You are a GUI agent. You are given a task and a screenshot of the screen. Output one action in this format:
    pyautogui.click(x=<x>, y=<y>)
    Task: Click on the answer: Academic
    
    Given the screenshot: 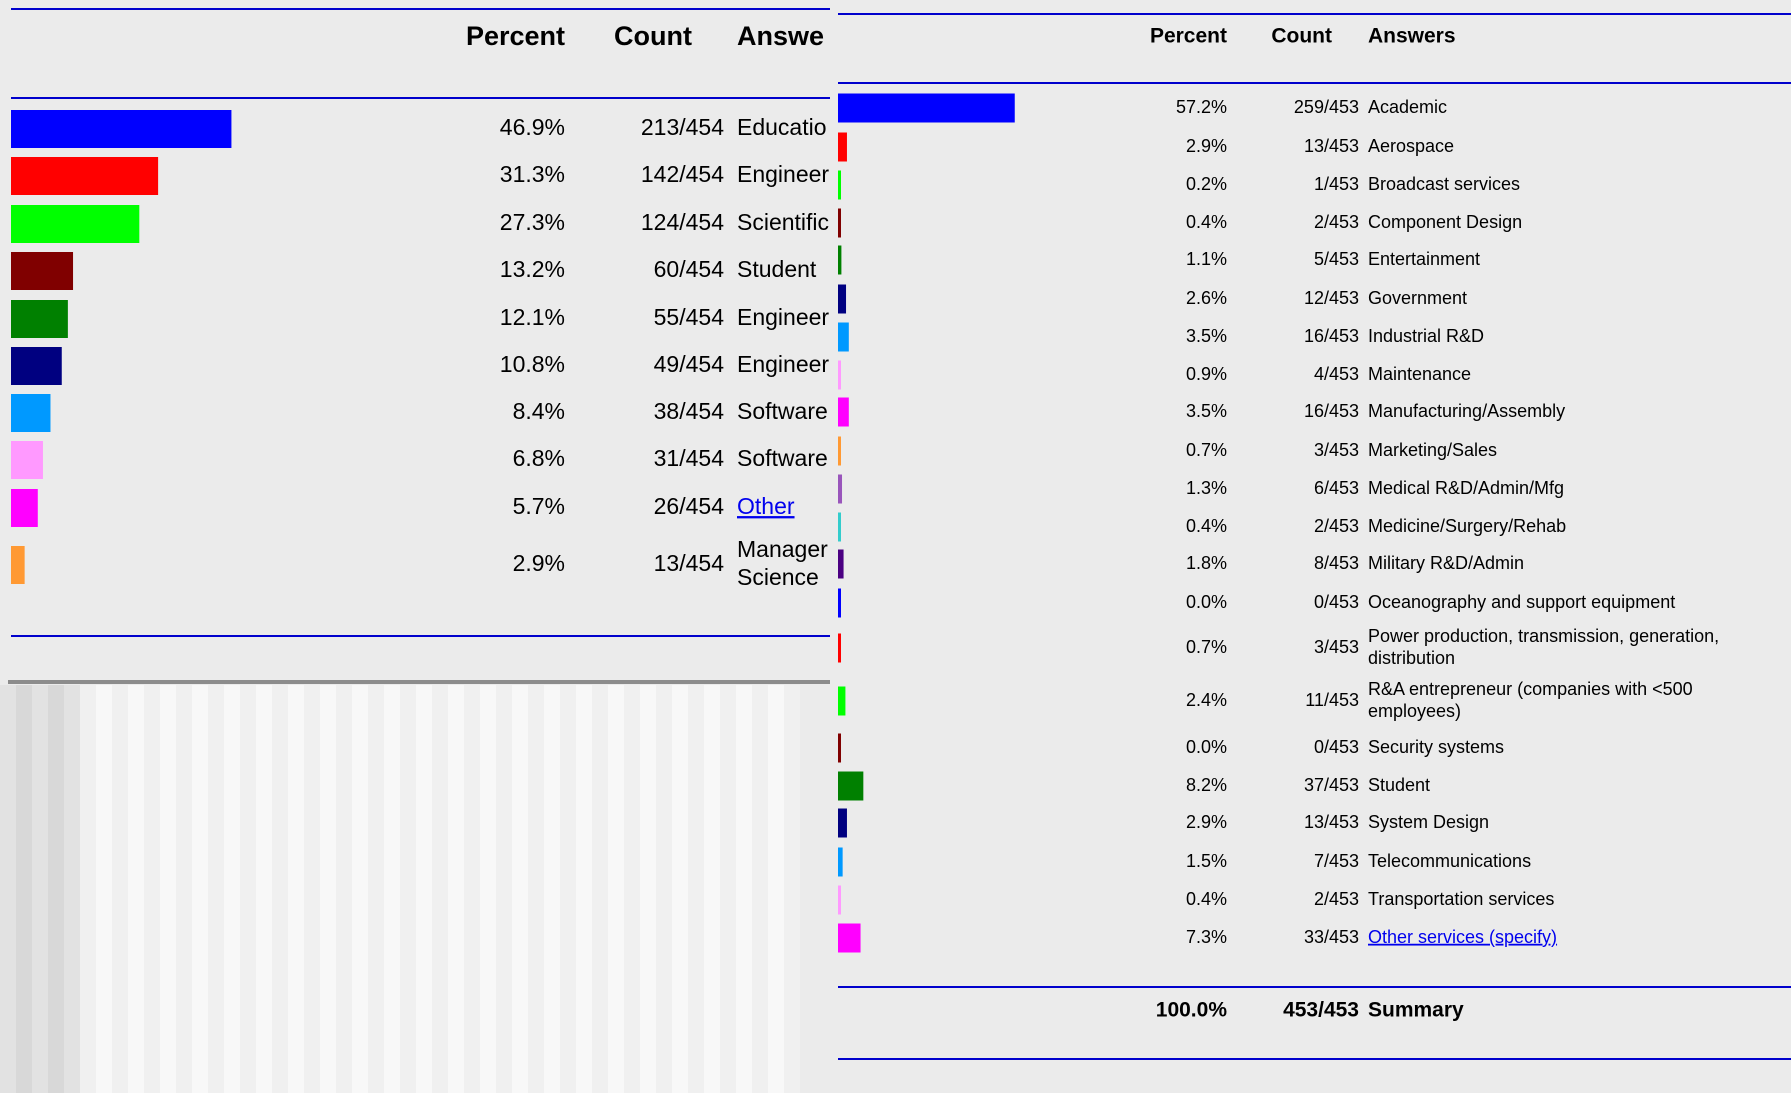 What is the action you would take?
    pyautogui.click(x=1407, y=107)
    